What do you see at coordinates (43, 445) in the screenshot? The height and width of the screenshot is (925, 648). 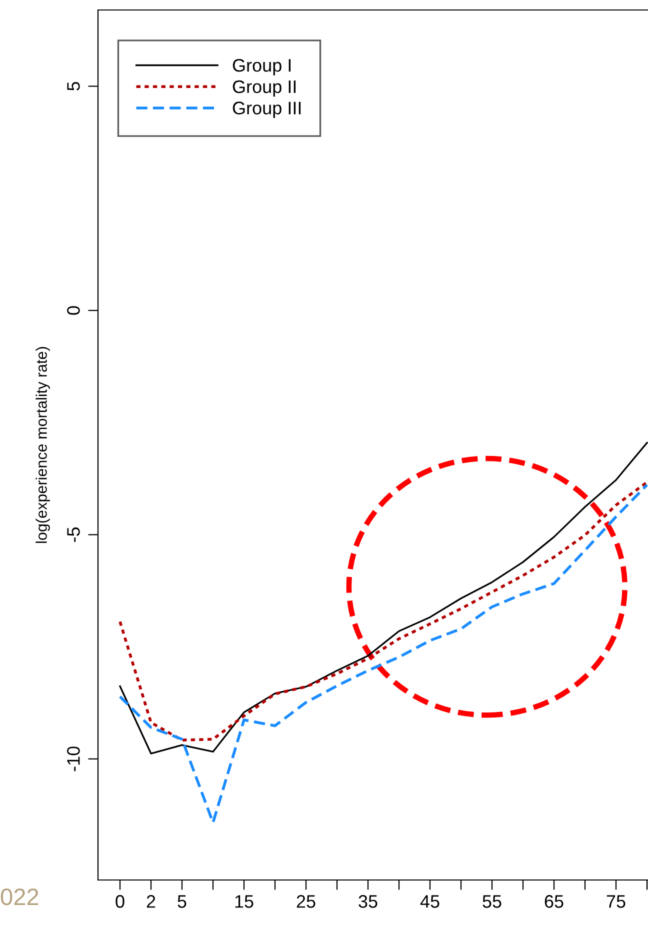 I see `y-axis-title: log(experience mortality rate)` at bounding box center [43, 445].